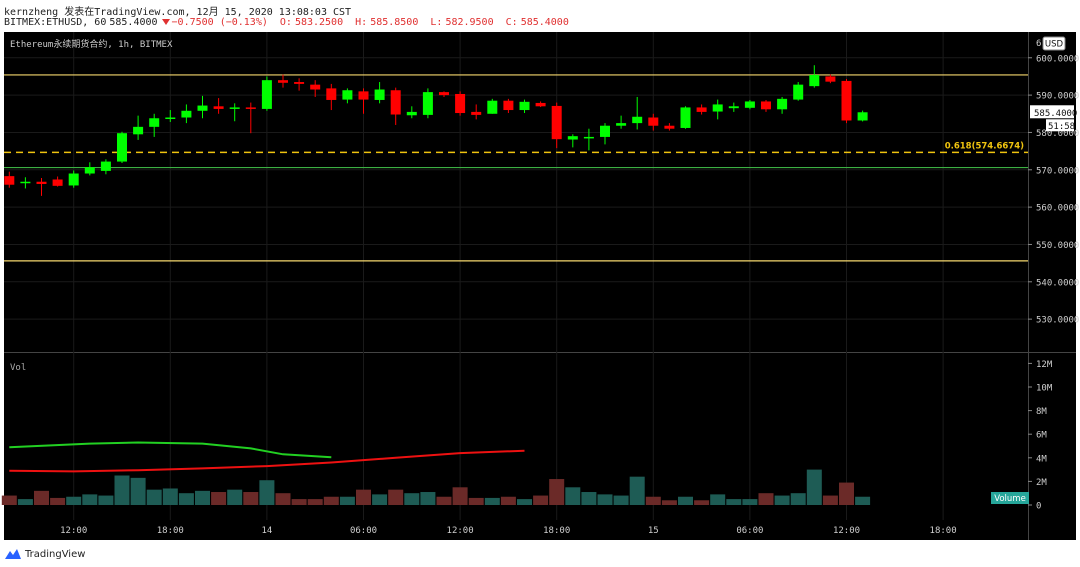 The height and width of the screenshot is (567, 1080). I want to click on tradingview-logo: TradingView, so click(44, 554).